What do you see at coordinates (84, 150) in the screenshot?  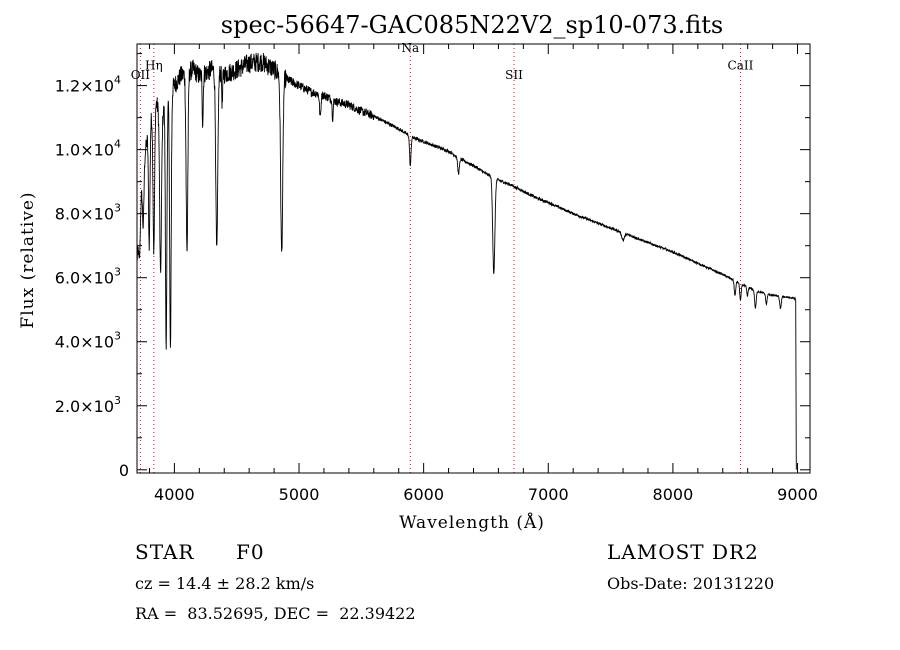 I see `y-tick-mantissa: 1.0×10` at bounding box center [84, 150].